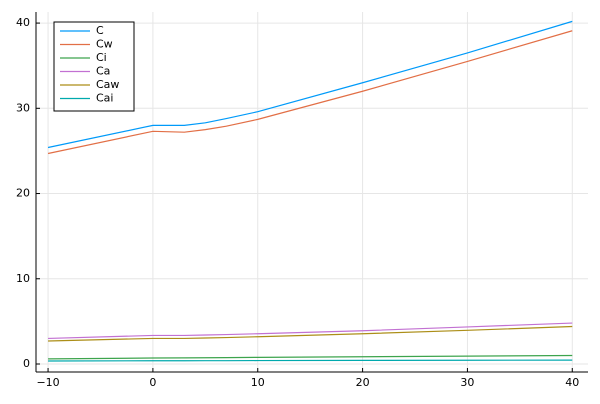 The width and height of the screenshot is (600, 404). I want to click on y-tick-label: 0, so click(26, 363).